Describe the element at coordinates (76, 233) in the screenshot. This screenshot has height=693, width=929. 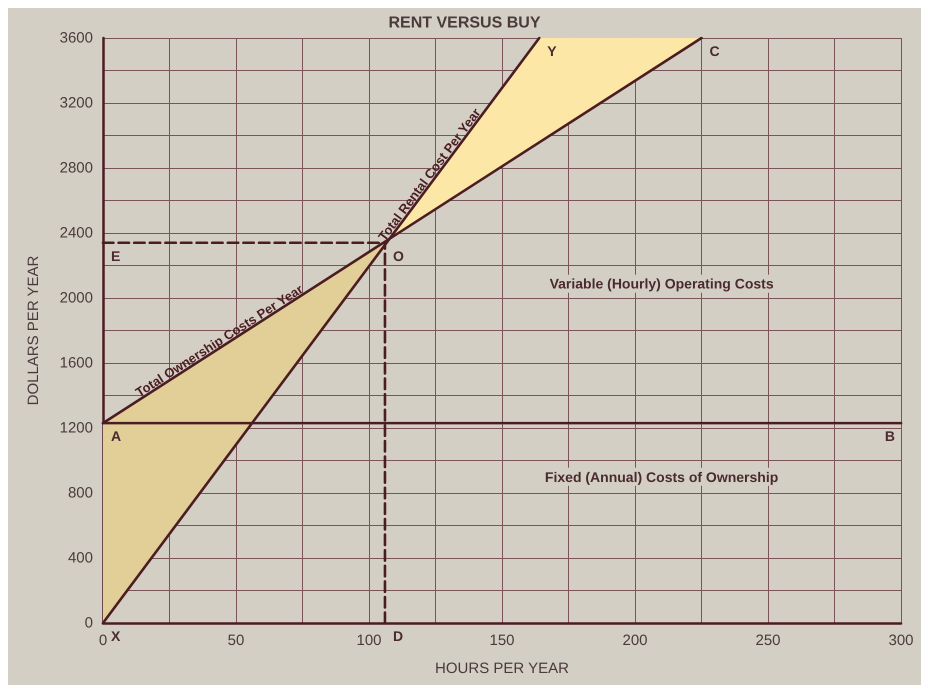
I see `y-tick-label: 2400` at that location.